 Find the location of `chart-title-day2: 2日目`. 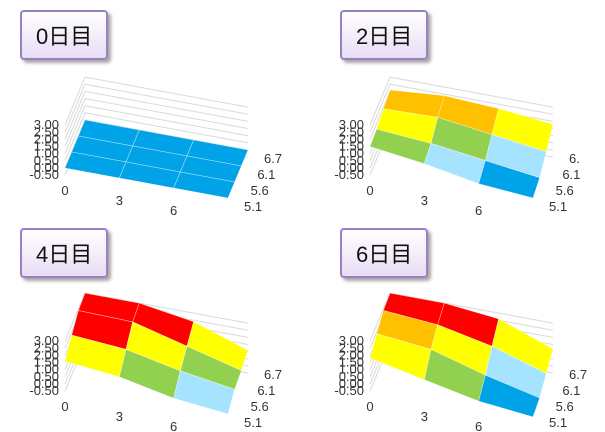

chart-title-day2: 2日目 is located at coordinates (384, 35).